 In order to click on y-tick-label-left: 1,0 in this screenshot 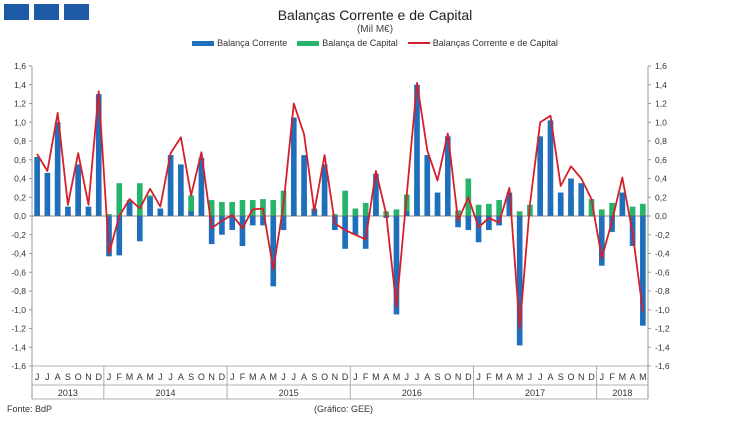, I will do `click(20, 122)`.